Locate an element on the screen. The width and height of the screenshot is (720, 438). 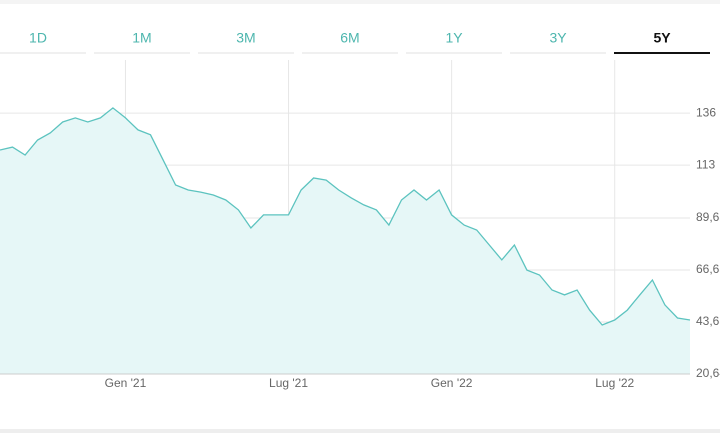
tab: 3Y is located at coordinates (558, 38).